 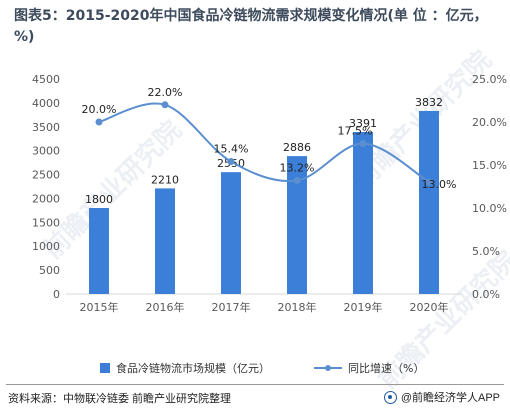 I want to click on y-right-tick-label: 20.0%, so click(x=489, y=122).